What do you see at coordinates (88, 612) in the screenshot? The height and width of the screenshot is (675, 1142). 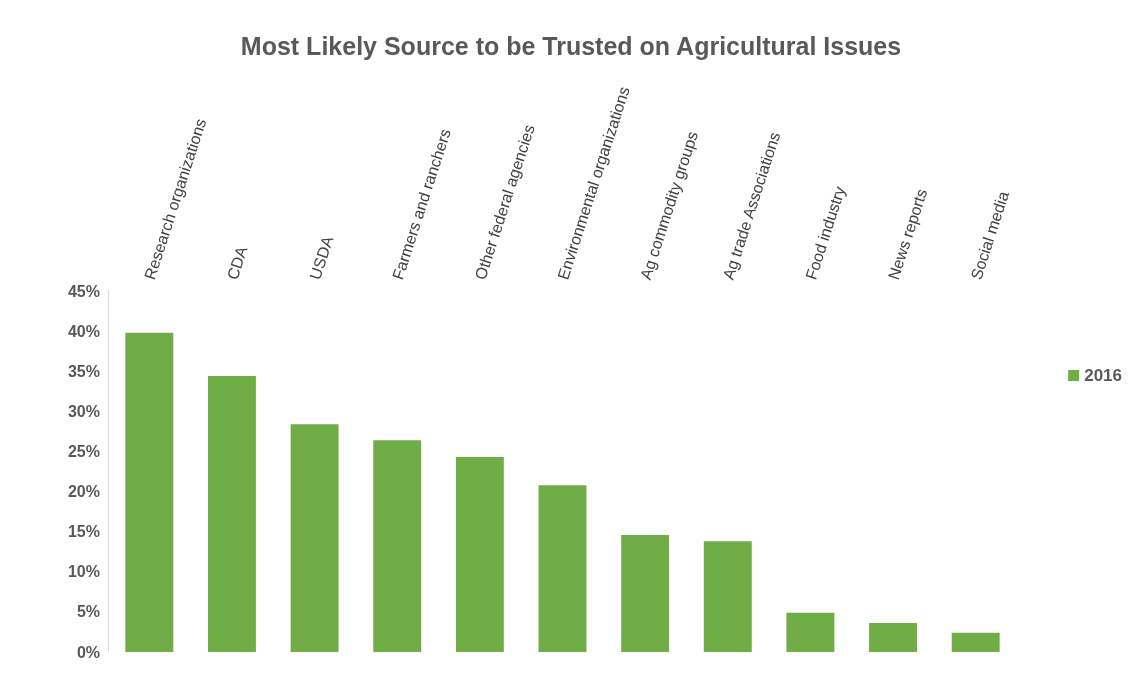 I see `y-tick-label: 5%` at bounding box center [88, 612].